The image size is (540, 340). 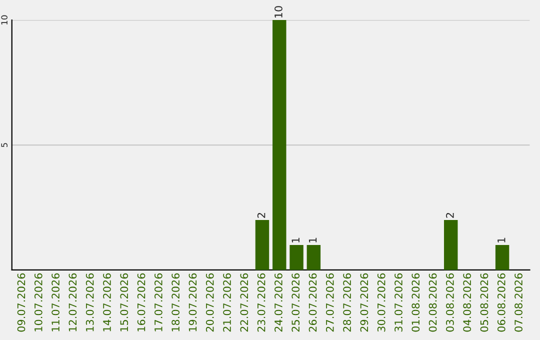 I want to click on x-tick-label: 20.07.2026, so click(x=210, y=302).